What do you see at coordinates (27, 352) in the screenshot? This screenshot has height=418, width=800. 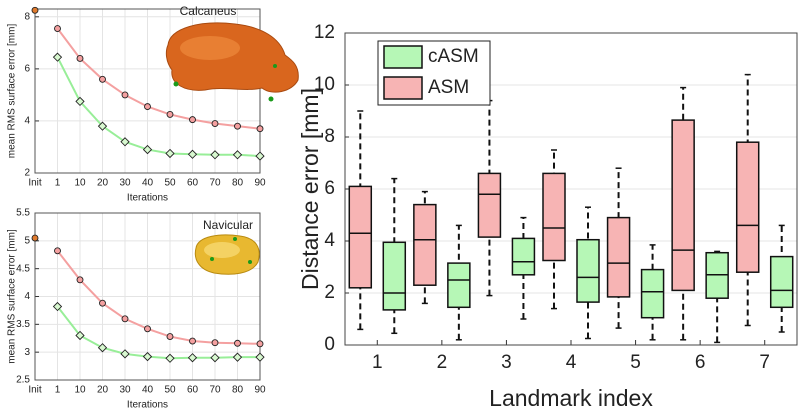 I see `y-tick-label: 3` at bounding box center [27, 352].